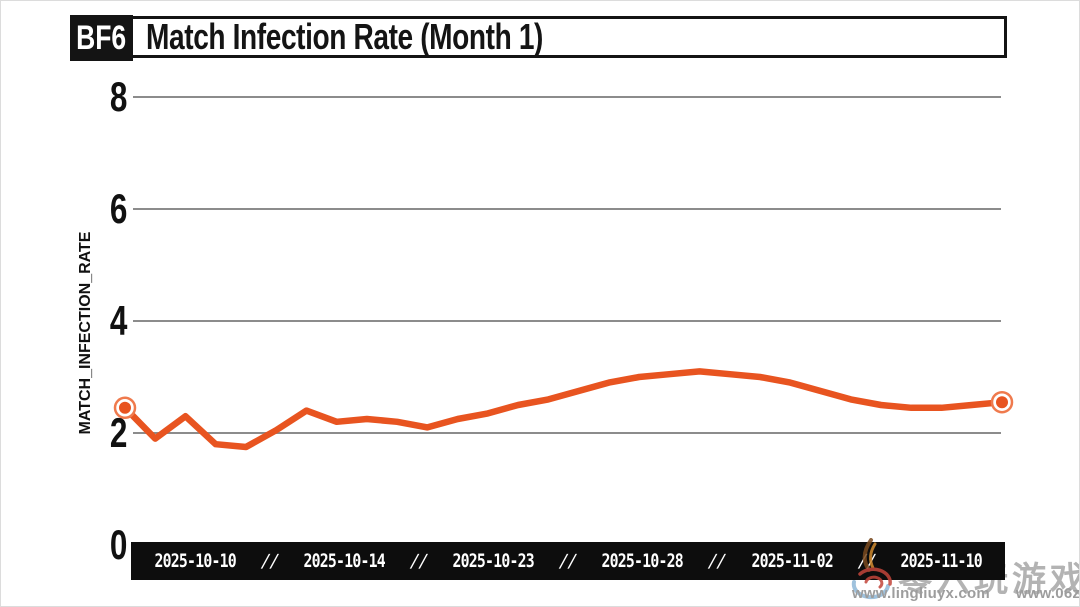 The image size is (1080, 607). I want to click on y-axis-title: MATCH_INFECTION_RATE, so click(85, 333).